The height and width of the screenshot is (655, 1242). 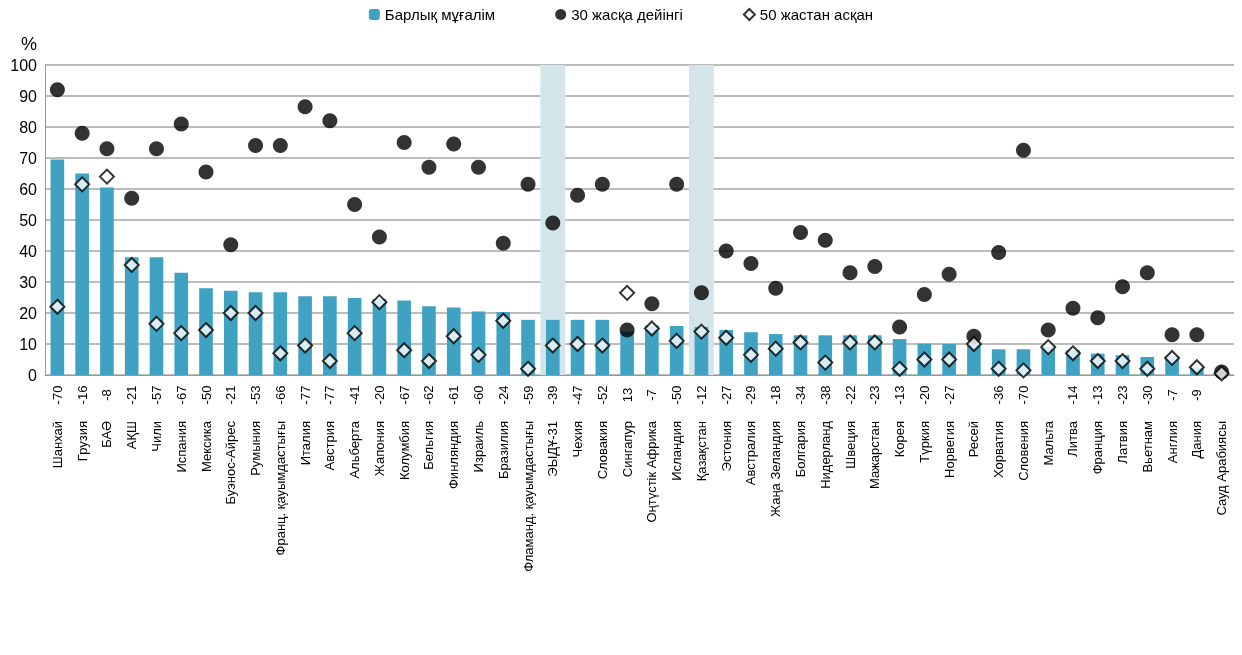 What do you see at coordinates (28, 282) in the screenshot?
I see `y-tick-label: 30` at bounding box center [28, 282].